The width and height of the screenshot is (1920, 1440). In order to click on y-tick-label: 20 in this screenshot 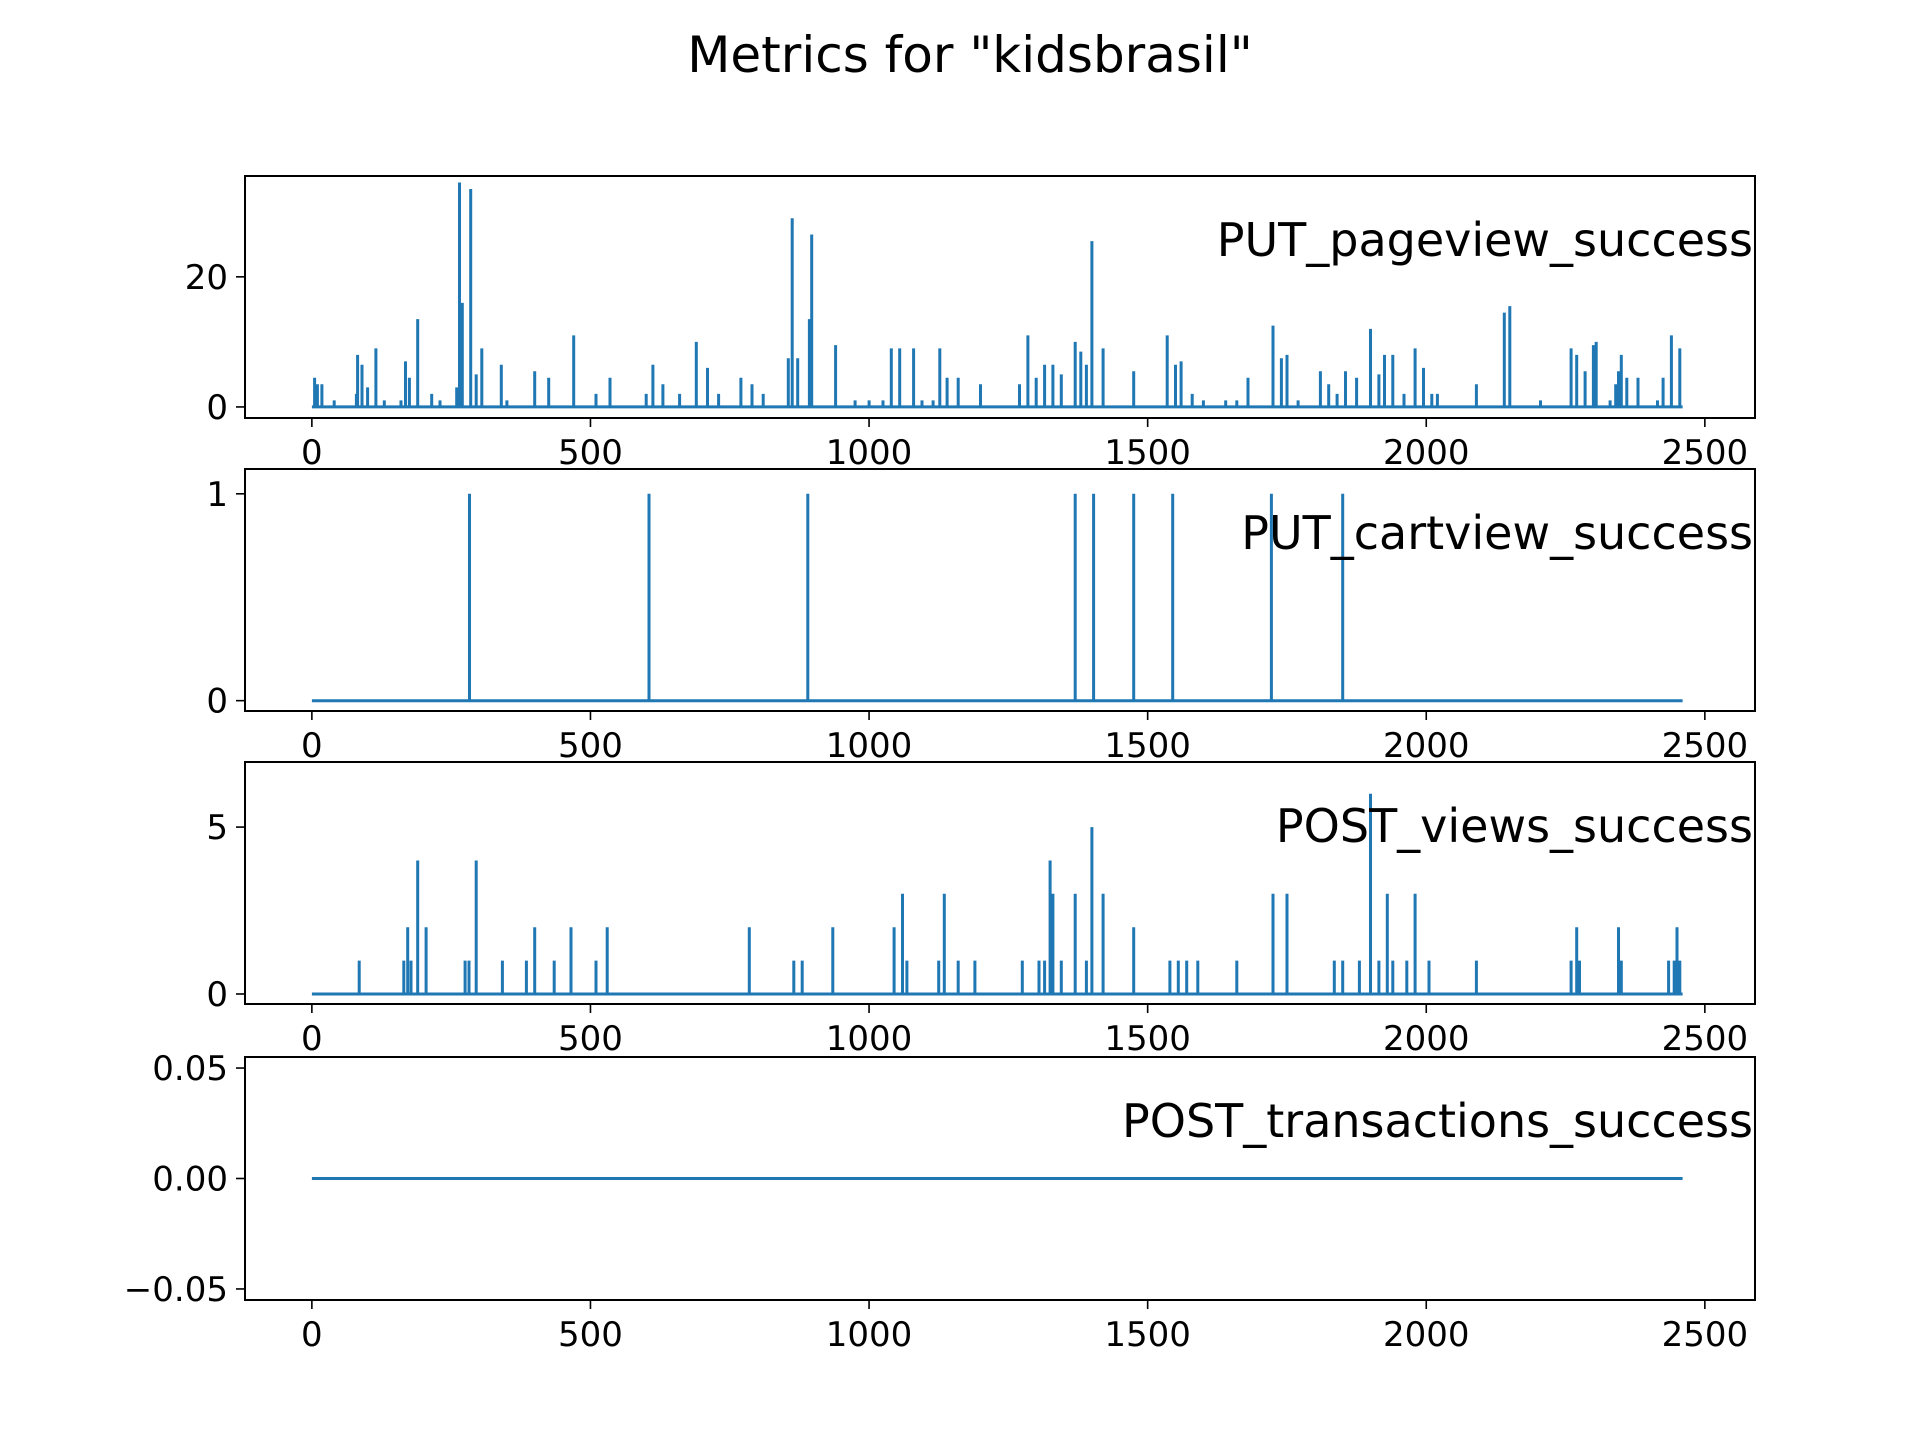, I will do `click(206, 278)`.